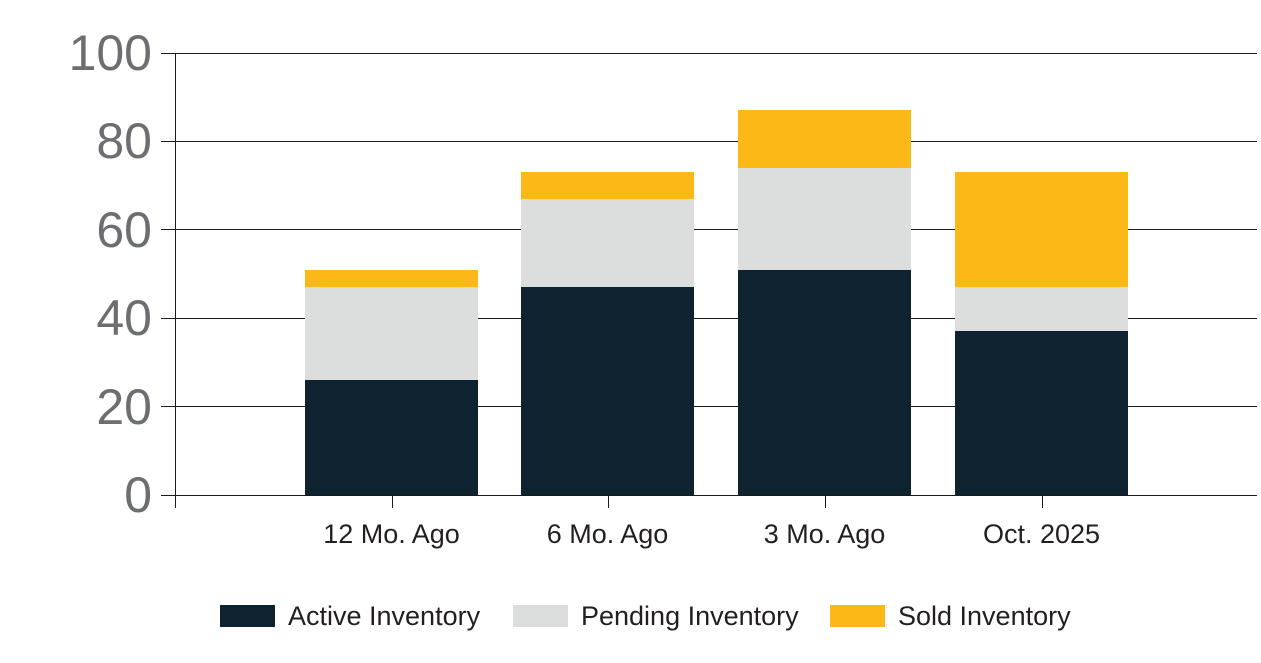 The height and width of the screenshot is (663, 1261). Describe the element at coordinates (175, 280) in the screenshot. I see `y-axis-line` at that location.